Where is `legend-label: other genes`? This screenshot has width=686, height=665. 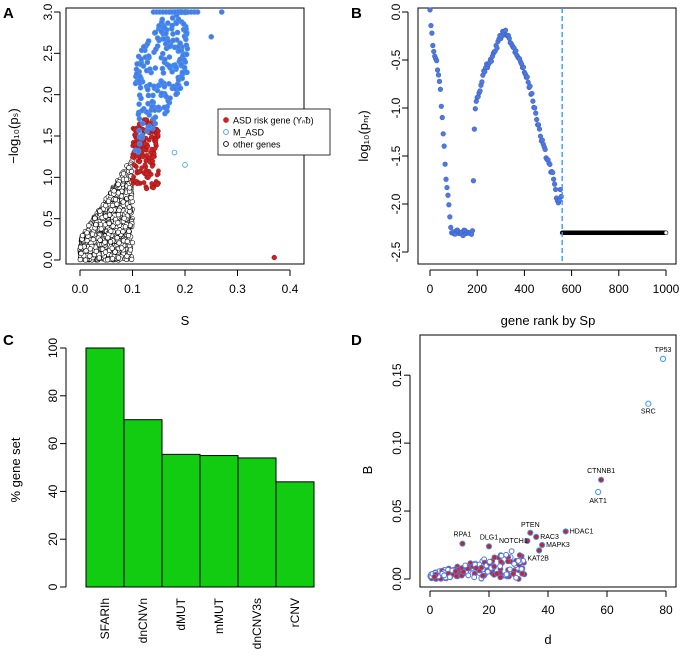 legend-label: other genes is located at coordinates (257, 145).